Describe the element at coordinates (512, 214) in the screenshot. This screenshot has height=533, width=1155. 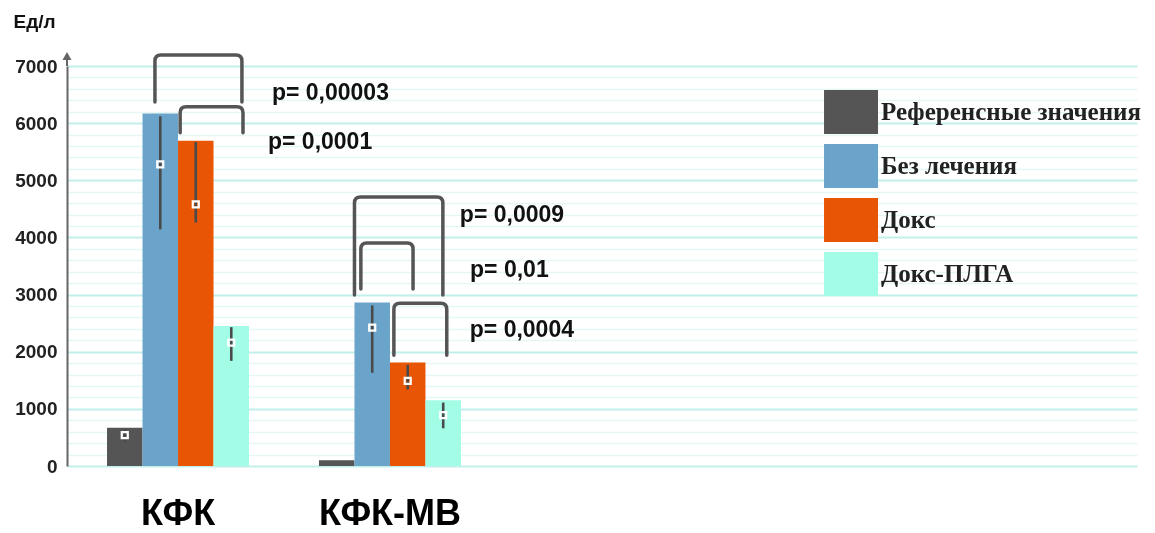
I see `annotation: p= 0,0009` at that location.